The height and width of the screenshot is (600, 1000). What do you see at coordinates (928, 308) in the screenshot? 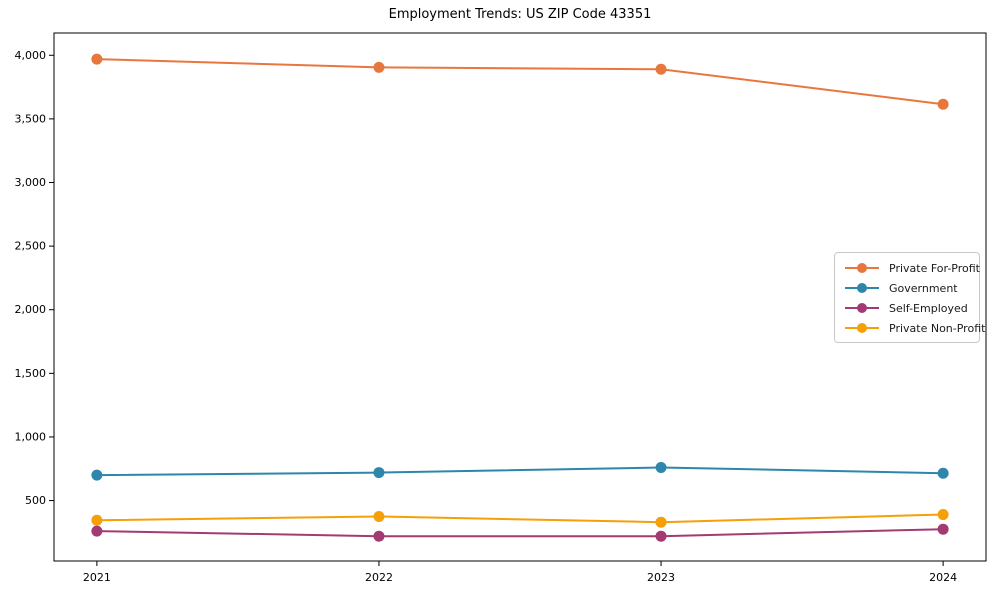
I see `legend-label: Self-Employed` at bounding box center [928, 308].